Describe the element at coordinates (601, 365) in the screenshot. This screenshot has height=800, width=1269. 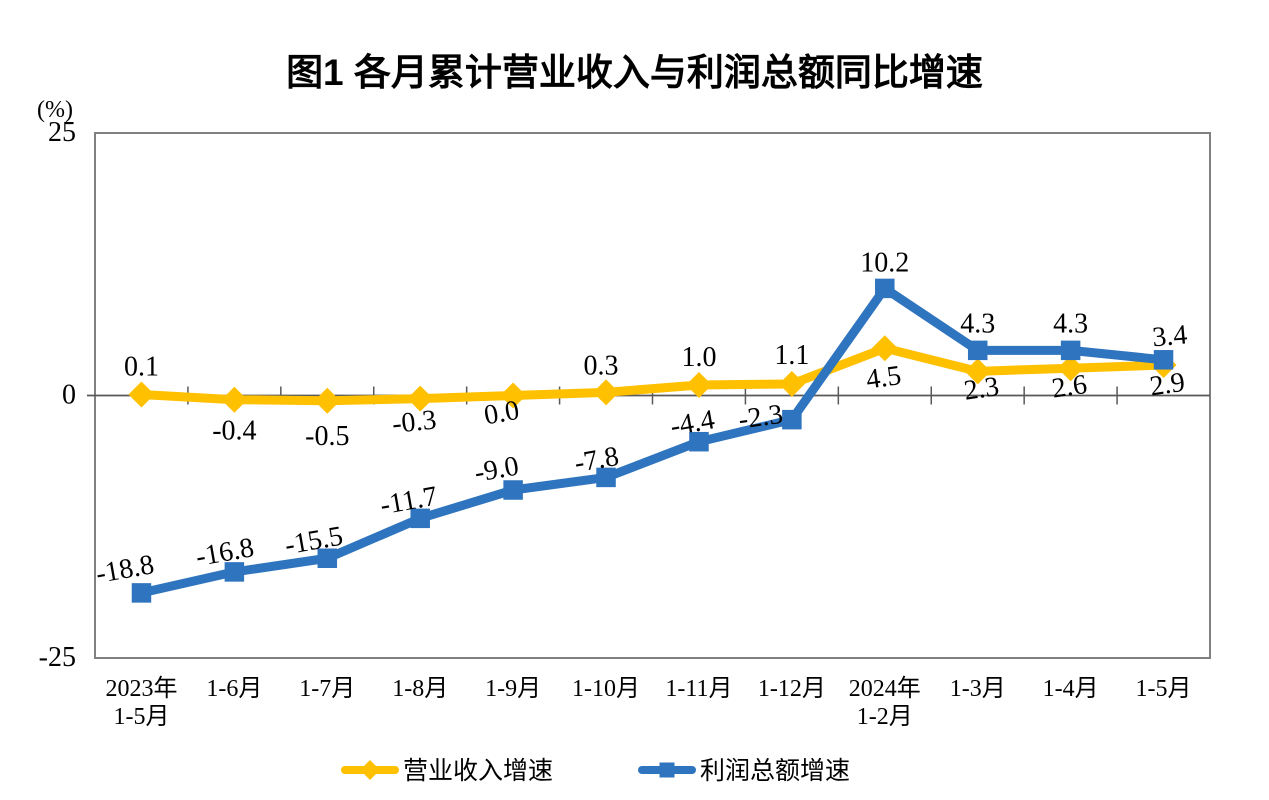
I see `data-label: 0.3` at that location.